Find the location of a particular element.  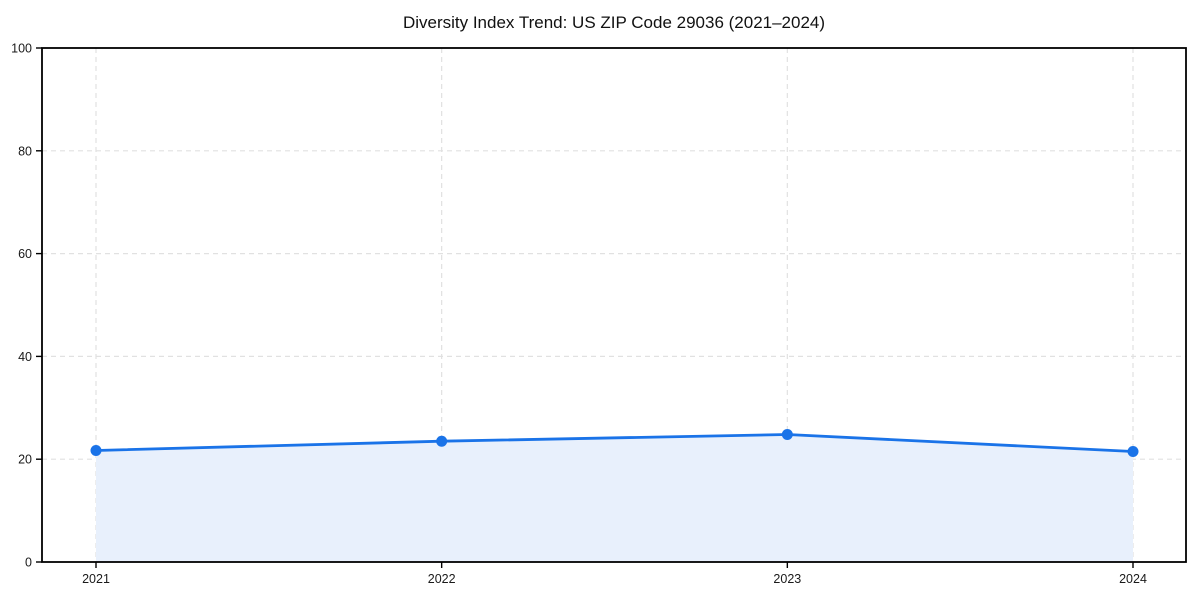

data-point-2021 is located at coordinates (96, 450).